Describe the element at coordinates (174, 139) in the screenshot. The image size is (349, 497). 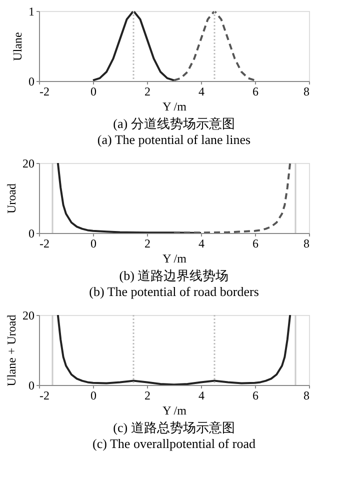
I see `text: (a) The potential of lane lines` at that location.